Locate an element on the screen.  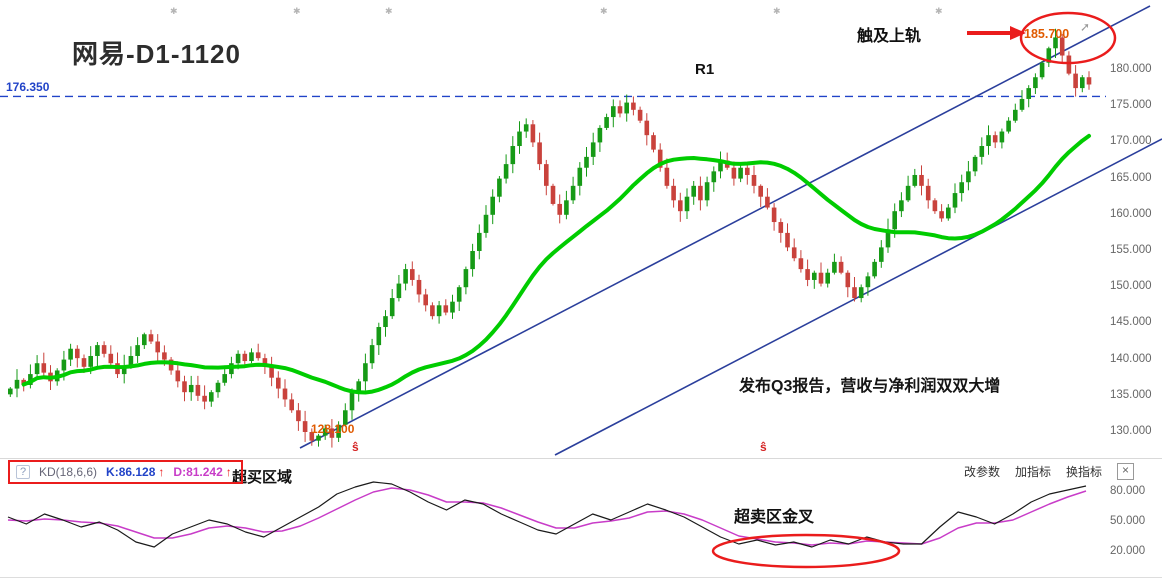
panel-divider is located at coordinates (581, 458).